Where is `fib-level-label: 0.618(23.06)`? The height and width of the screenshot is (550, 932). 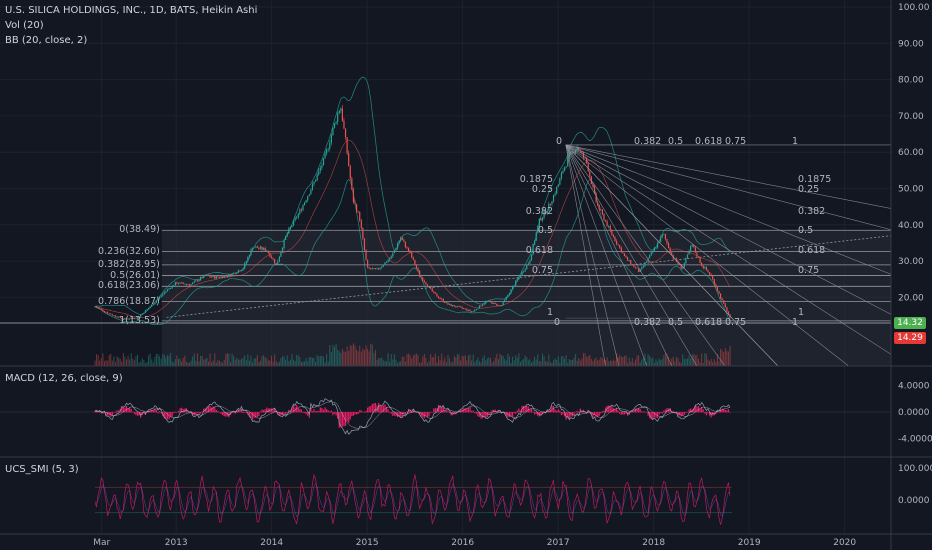
fib-level-label: 0.618(23.06) is located at coordinates (129, 286).